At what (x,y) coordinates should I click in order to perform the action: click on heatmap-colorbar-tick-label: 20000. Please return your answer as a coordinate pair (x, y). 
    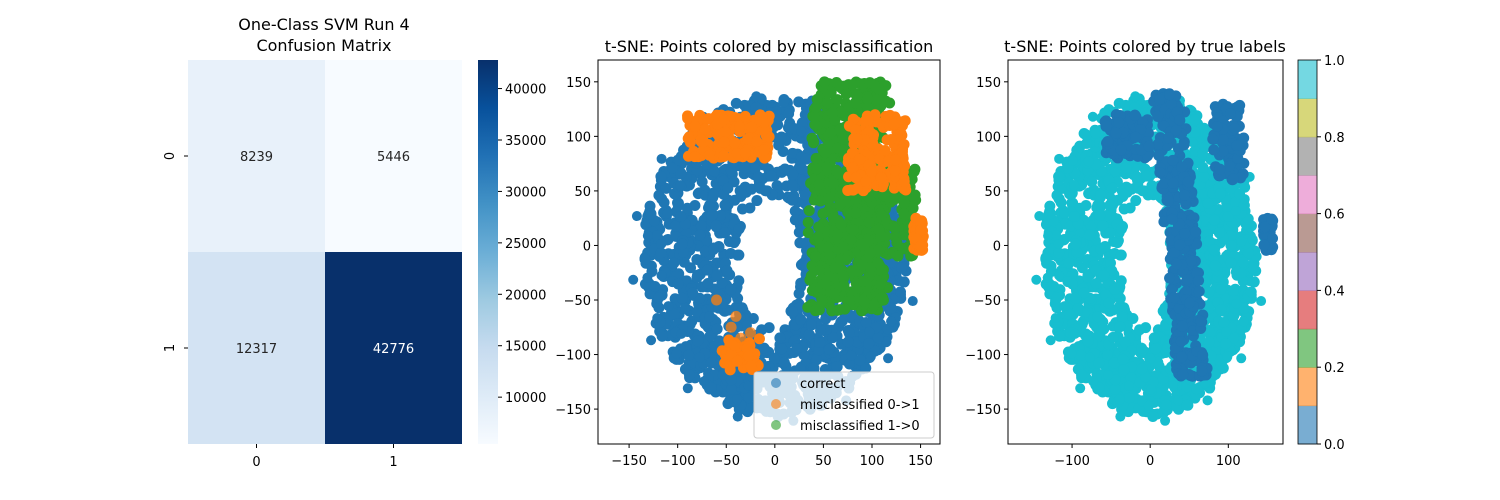
    Looking at the image, I should click on (525, 295).